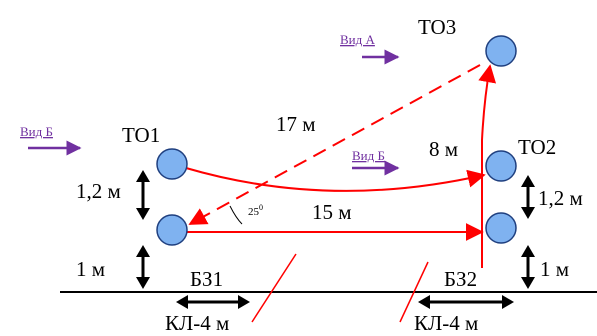 This screenshot has width=597, height=336. What do you see at coordinates (36, 131) in the screenshot?
I see `label-view-b-left: Вид Б` at bounding box center [36, 131].